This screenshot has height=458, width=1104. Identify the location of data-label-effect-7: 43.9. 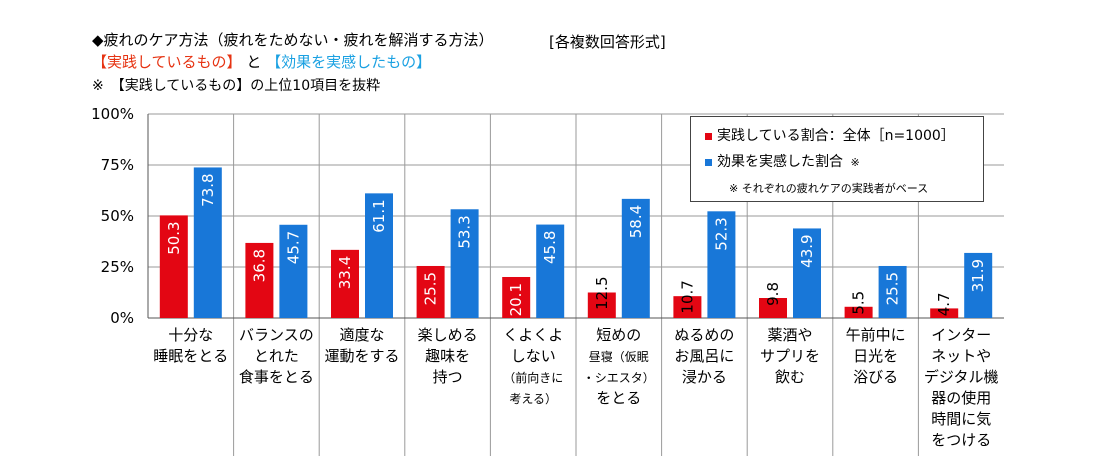
(807, 250).